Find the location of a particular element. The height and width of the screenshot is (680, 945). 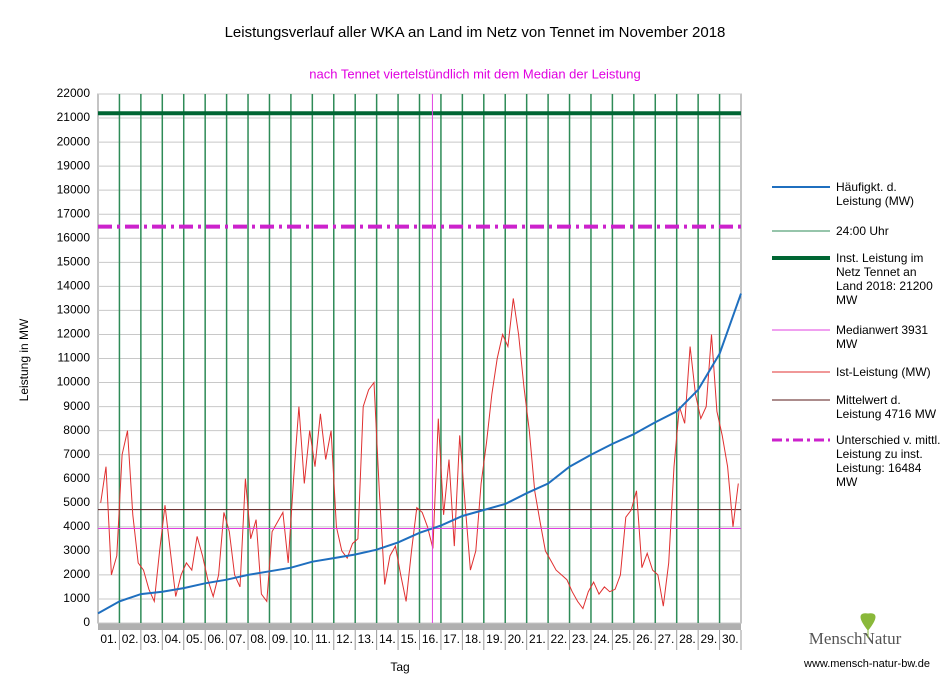

x-axis-label: Tag is located at coordinates (399, 667).